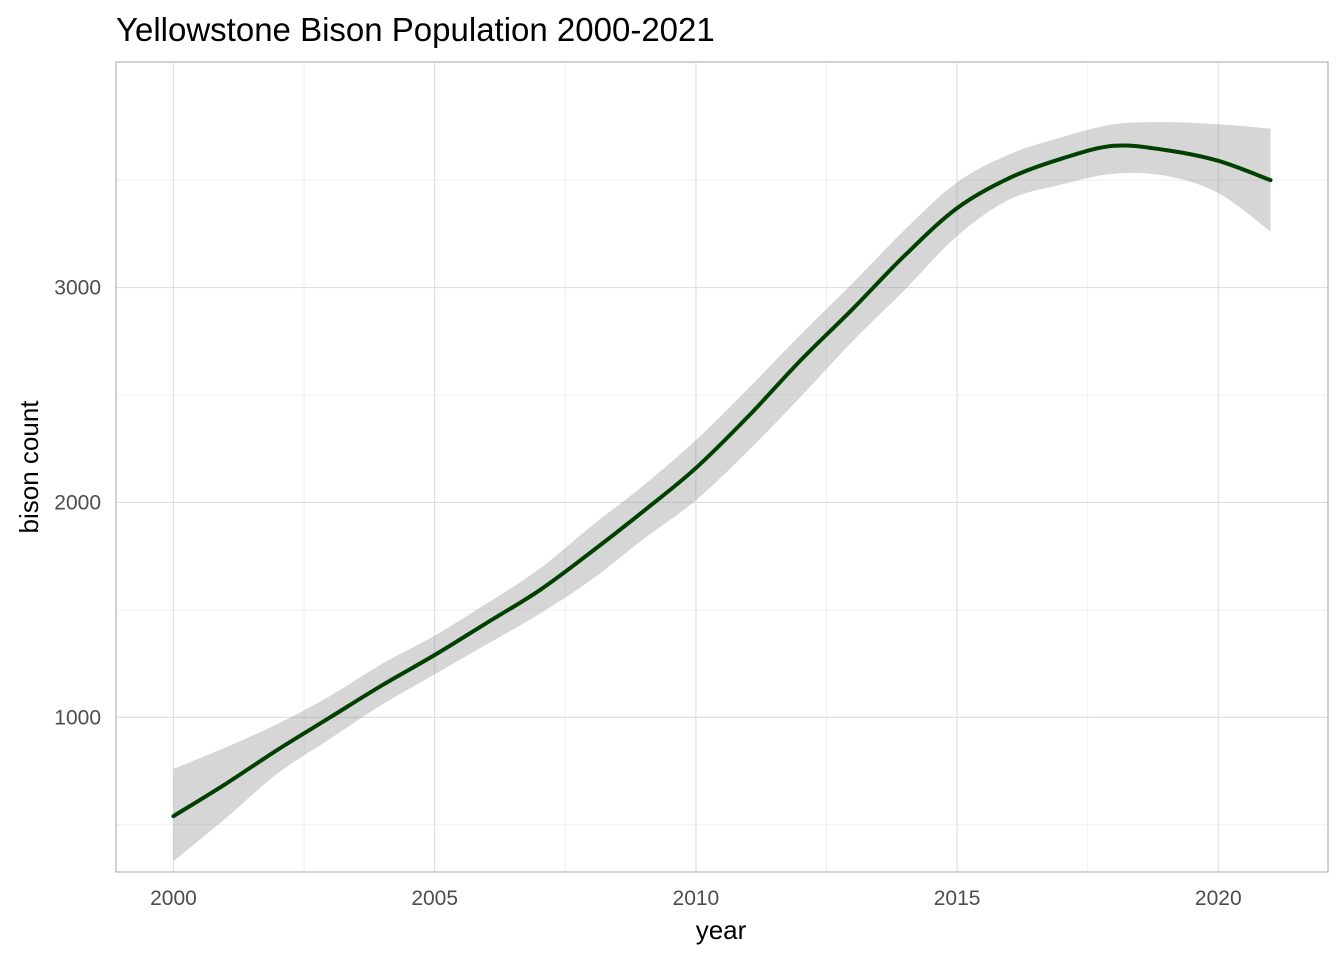 This screenshot has width=1344, height=960. Describe the element at coordinates (415, 29) in the screenshot. I see `chart-title: Yellowstone Bison Population 2000-2021` at that location.